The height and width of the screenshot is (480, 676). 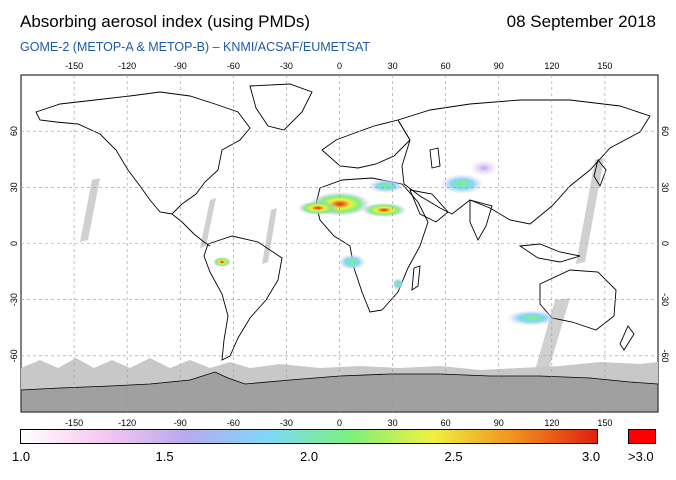 What do you see at coordinates (429, 206) in the screenshot?
I see `arabia` at bounding box center [429, 206].